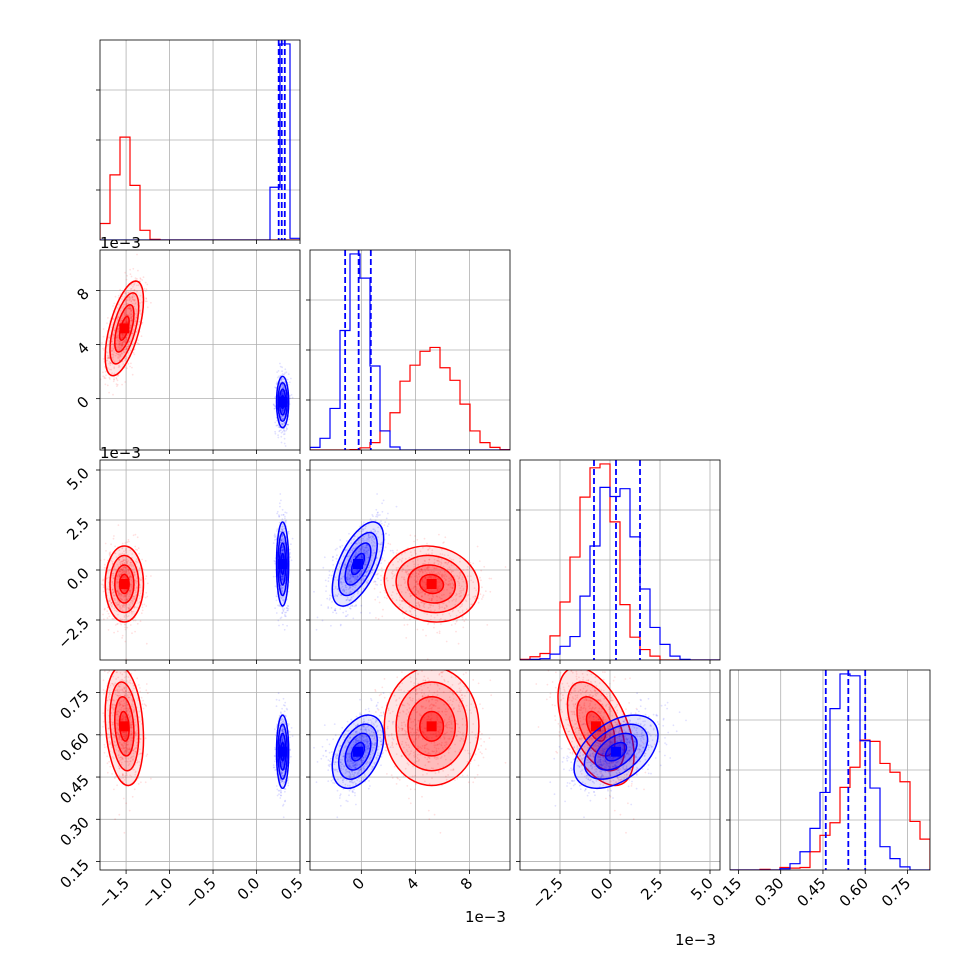 The width and height of the screenshot is (970, 970). I want to click on hist-step-blue, so click(620, 573).